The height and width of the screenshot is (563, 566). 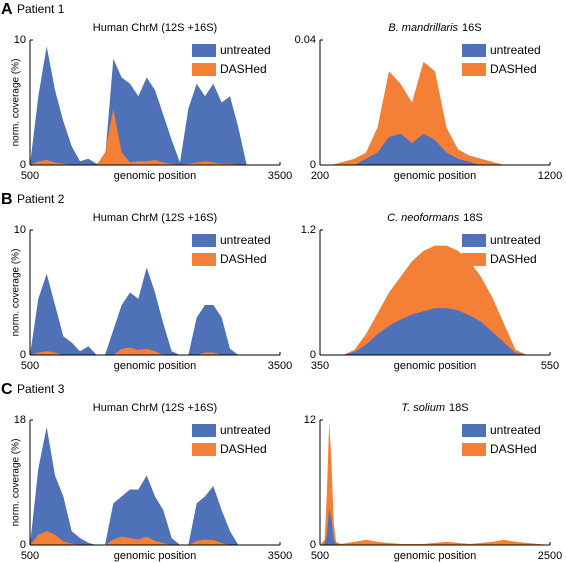 What do you see at coordinates (550, 556) in the screenshot?
I see `x-tick-label: 2500` at bounding box center [550, 556].